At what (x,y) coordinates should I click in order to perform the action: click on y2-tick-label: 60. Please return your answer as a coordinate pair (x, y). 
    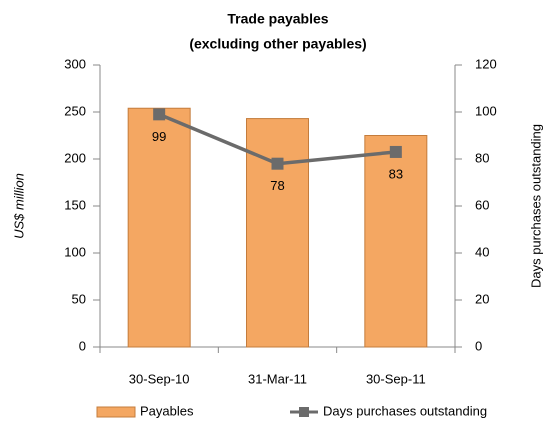
    Looking at the image, I should click on (482, 204).